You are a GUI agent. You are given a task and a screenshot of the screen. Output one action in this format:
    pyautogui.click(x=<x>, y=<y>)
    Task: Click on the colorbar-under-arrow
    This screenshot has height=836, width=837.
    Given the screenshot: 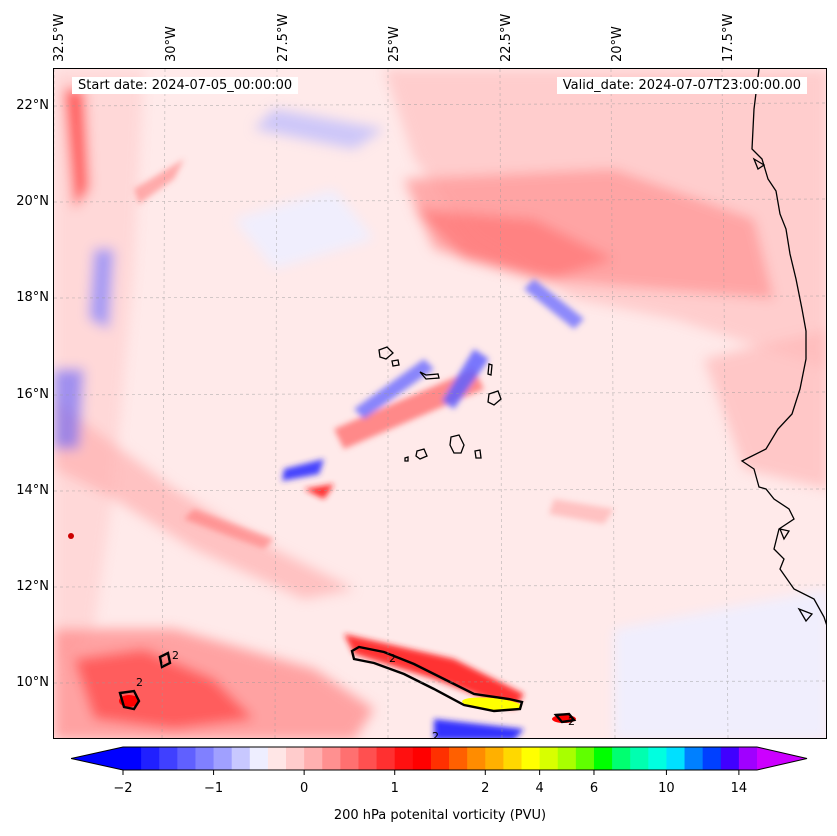 What is the action you would take?
    pyautogui.click(x=97, y=758)
    